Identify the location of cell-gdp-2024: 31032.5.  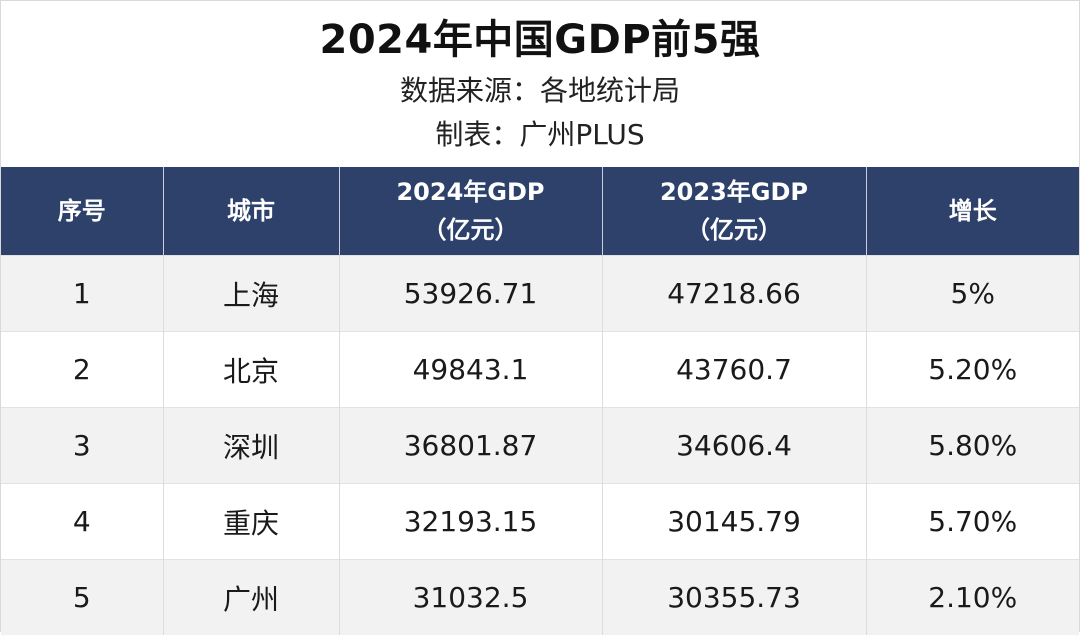
(470, 597).